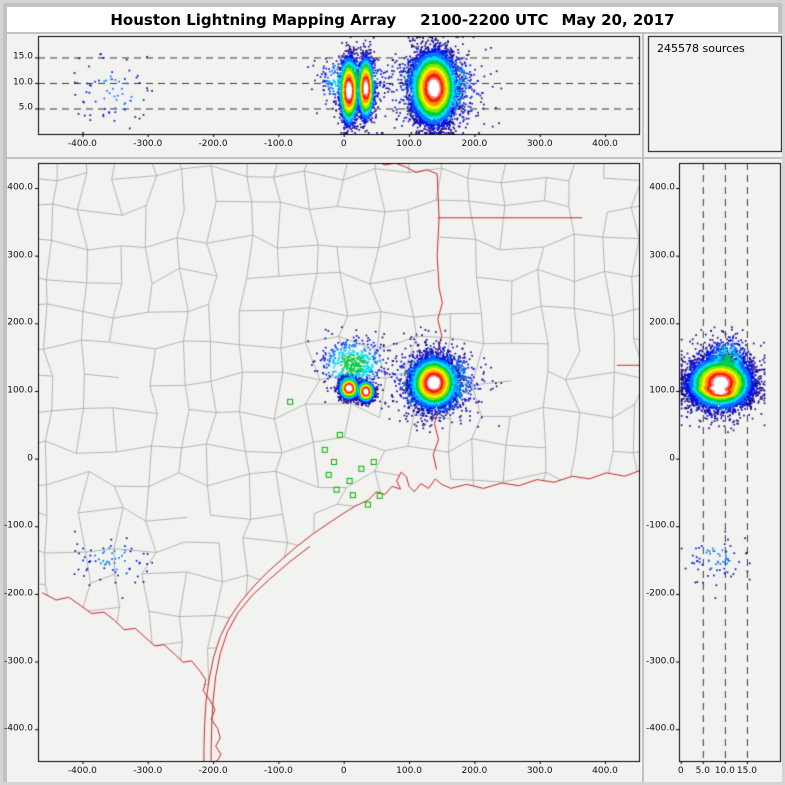 The width and height of the screenshot is (785, 785). What do you see at coordinates (662, 187) in the screenshot?
I see `right-y-tick-label: 400.0` at bounding box center [662, 187].